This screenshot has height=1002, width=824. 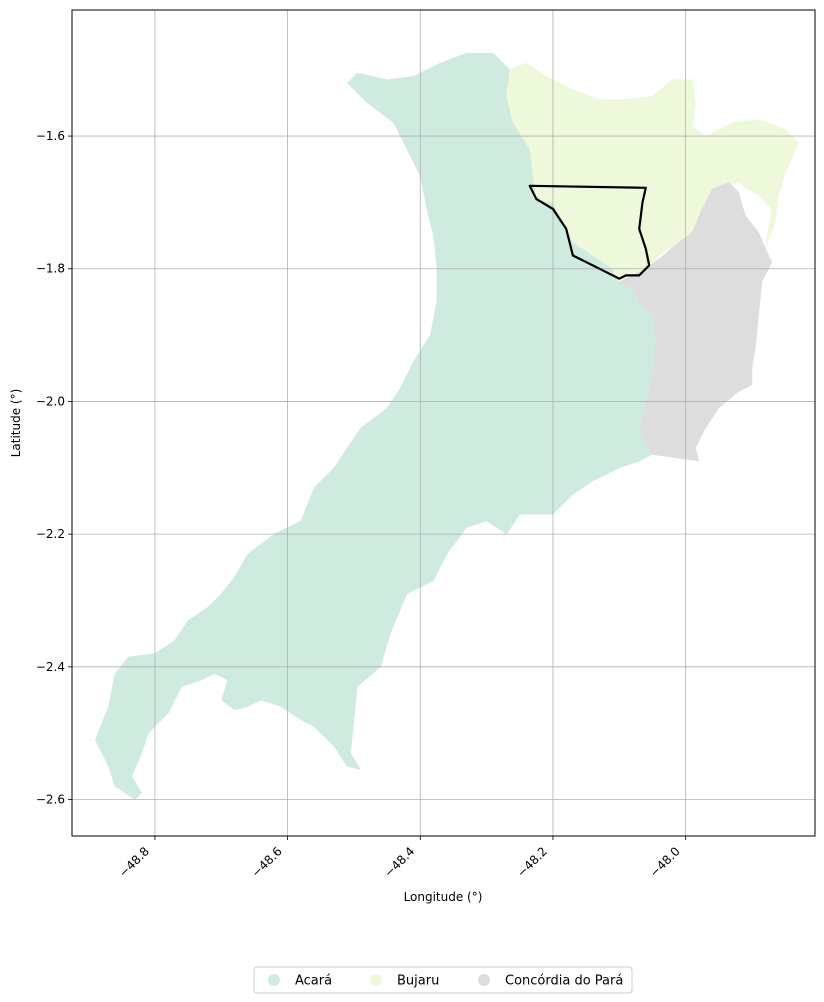 What do you see at coordinates (50, 800) in the screenshot?
I see `y-tick-label: −2.6` at bounding box center [50, 800].